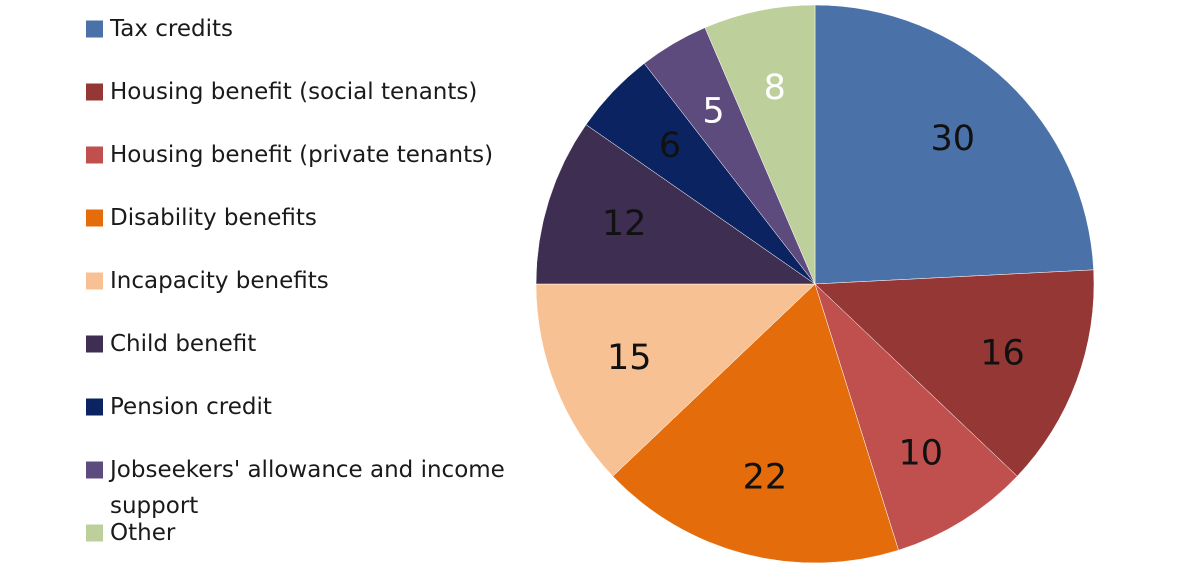 Image resolution: width=1182 pixels, height=579 pixels. Describe the element at coordinates (219, 281) in the screenshot. I see `legend-label: Incapacity benefits` at that location.